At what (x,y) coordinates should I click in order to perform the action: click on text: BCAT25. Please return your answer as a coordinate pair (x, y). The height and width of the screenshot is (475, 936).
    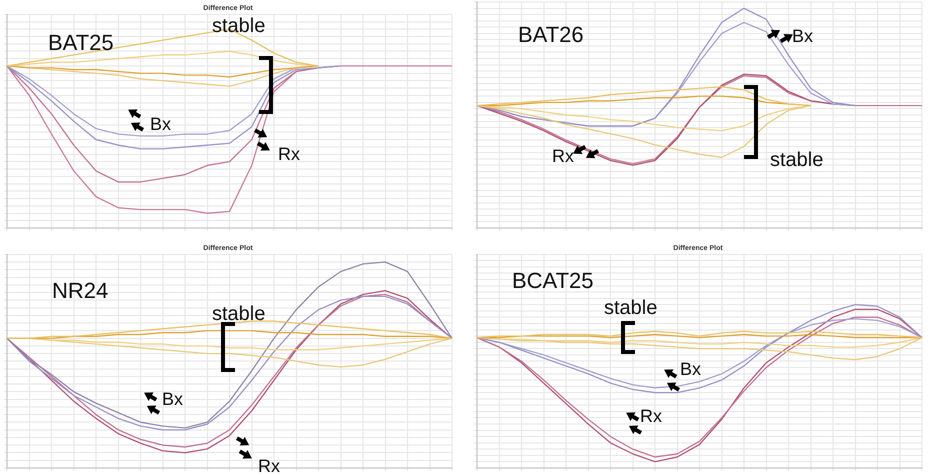
    Looking at the image, I should click on (553, 280).